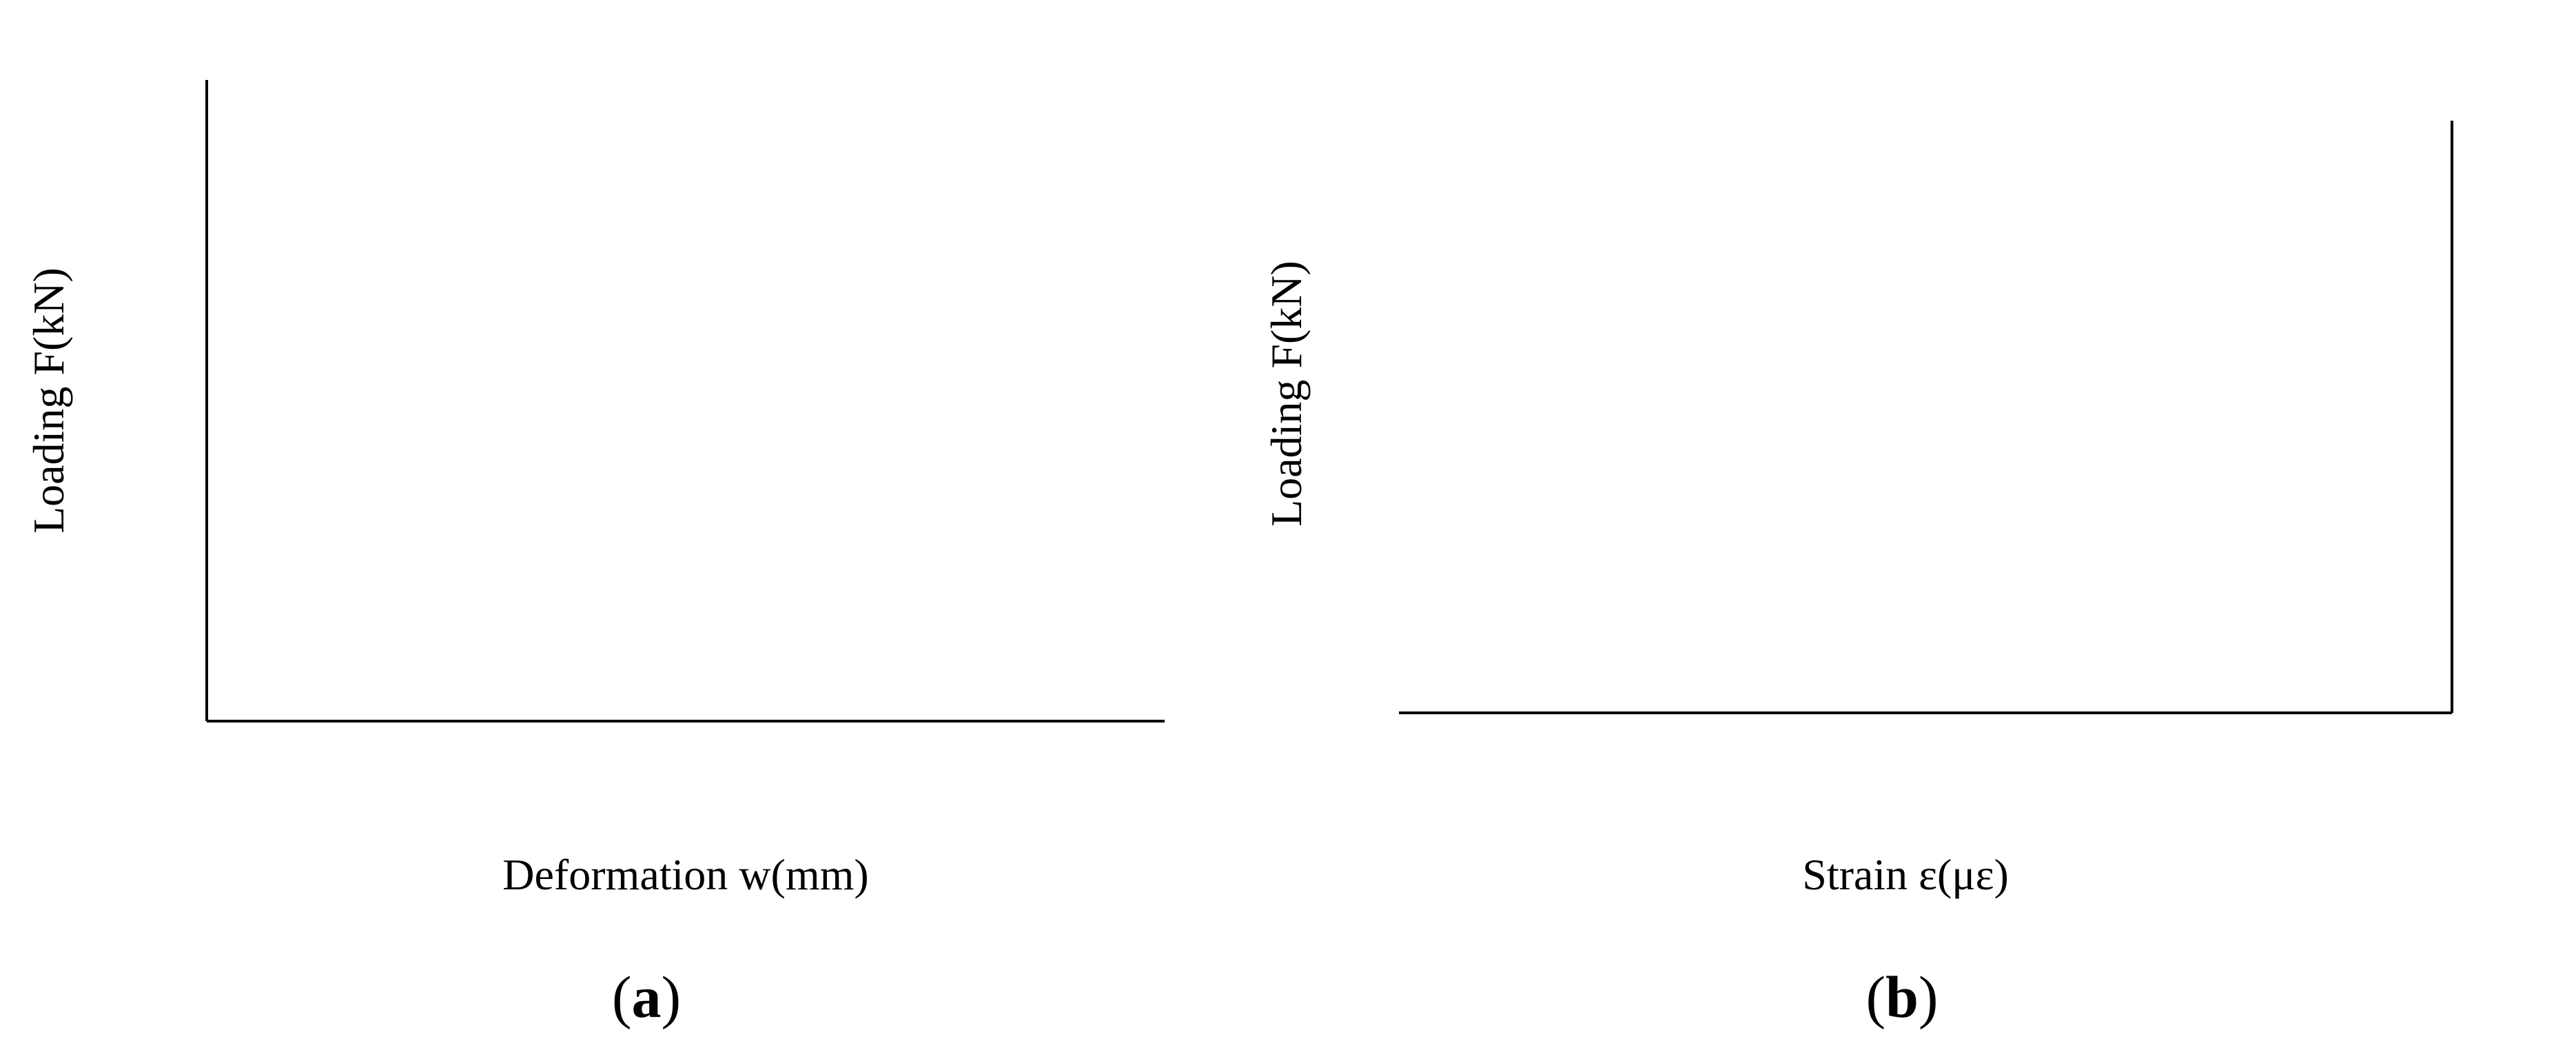 This screenshot has height=1061, width=2576. What do you see at coordinates (48, 401) in the screenshot?
I see `chart-a-y-axis-title: Loading F(kN)` at bounding box center [48, 401].